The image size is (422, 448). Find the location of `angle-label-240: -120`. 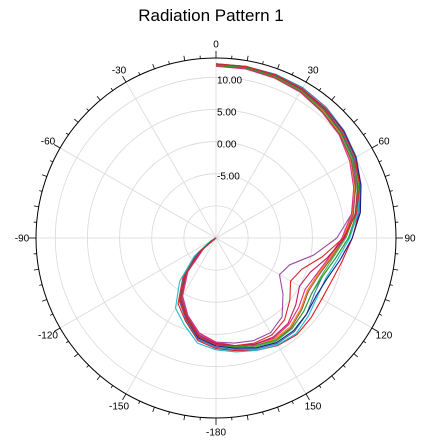

angle-label-240: -120 is located at coordinates (48, 336).